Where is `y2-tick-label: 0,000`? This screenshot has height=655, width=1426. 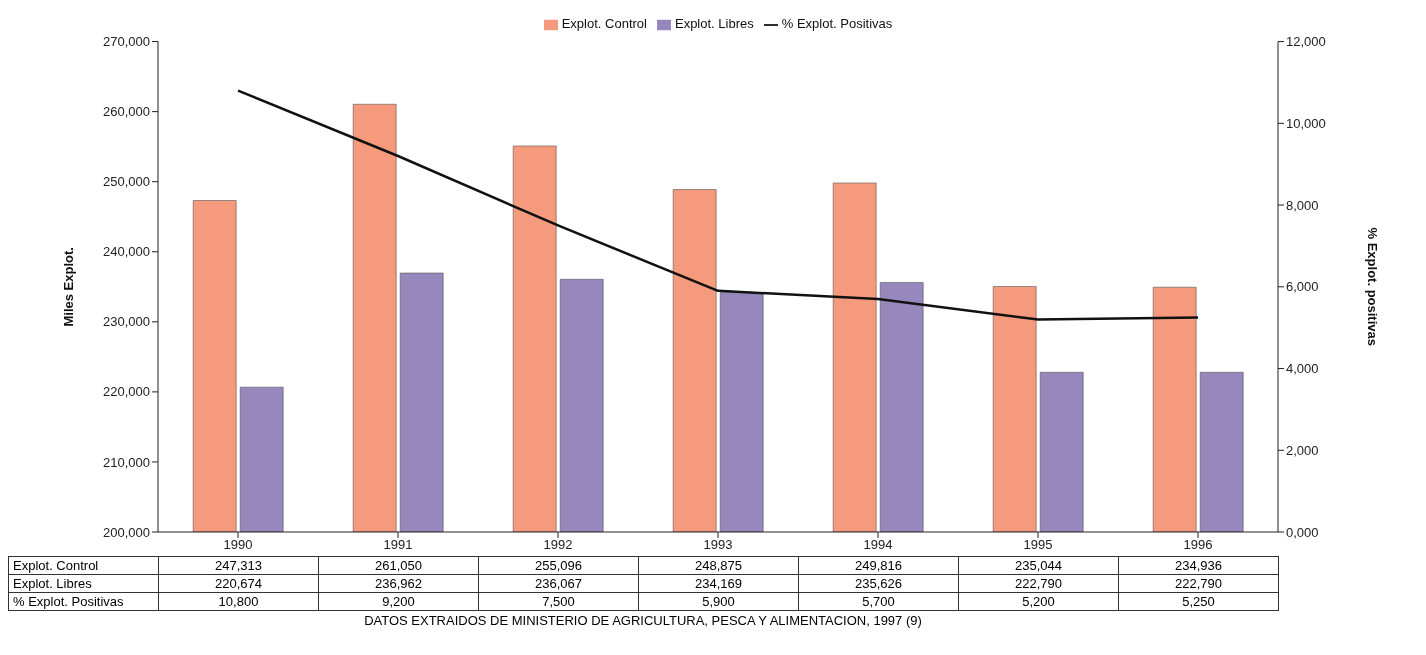
y2-tick-label: 0,000 is located at coordinates (1302, 532).